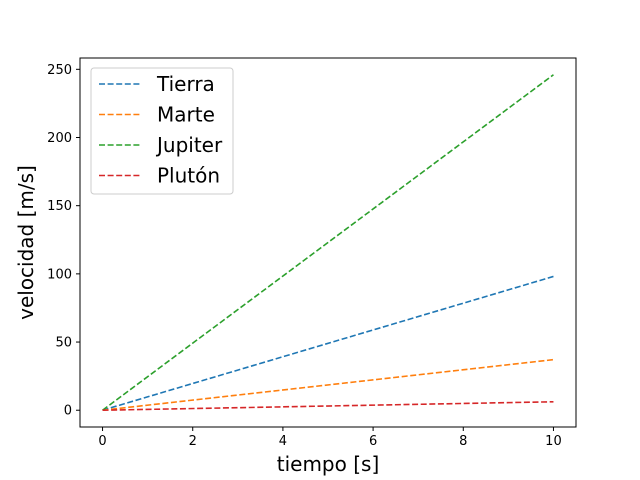 This screenshot has height=480, width=640. I want to click on x-axis-title: tiempo [s], so click(328, 464).